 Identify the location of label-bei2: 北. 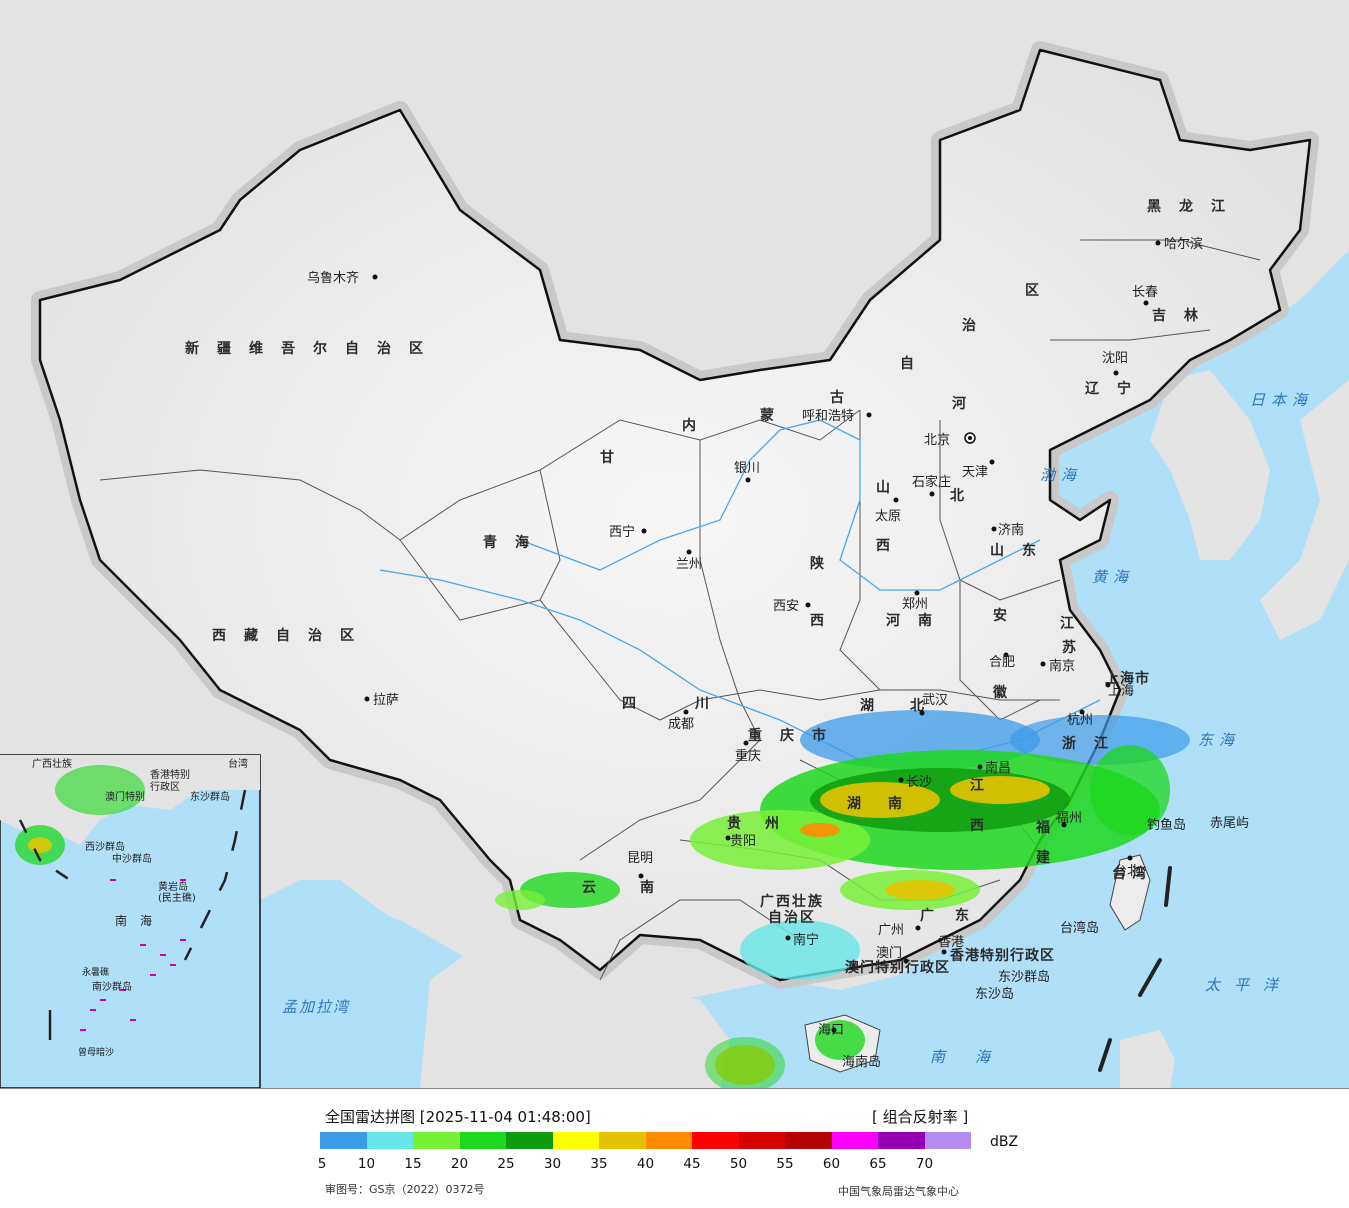
(926, 706).